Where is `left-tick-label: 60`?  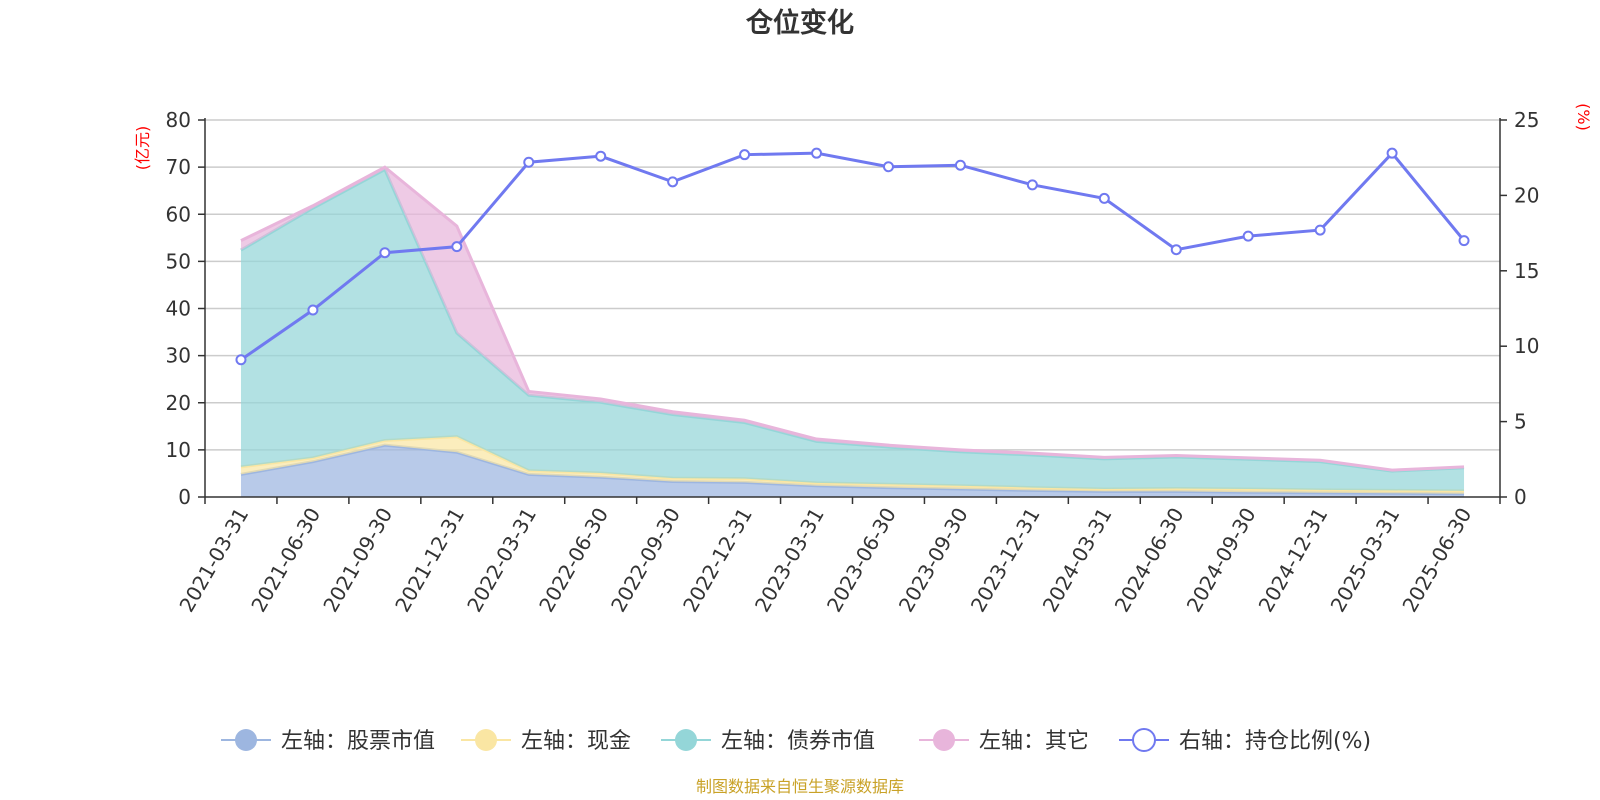 left-tick-label: 60 is located at coordinates (178, 214).